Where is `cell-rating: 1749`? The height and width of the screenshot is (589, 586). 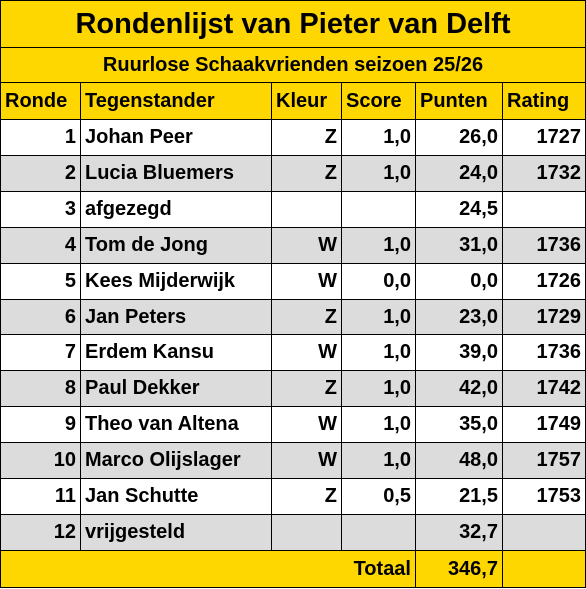
cell-rating: 1749 is located at coordinates (543, 425).